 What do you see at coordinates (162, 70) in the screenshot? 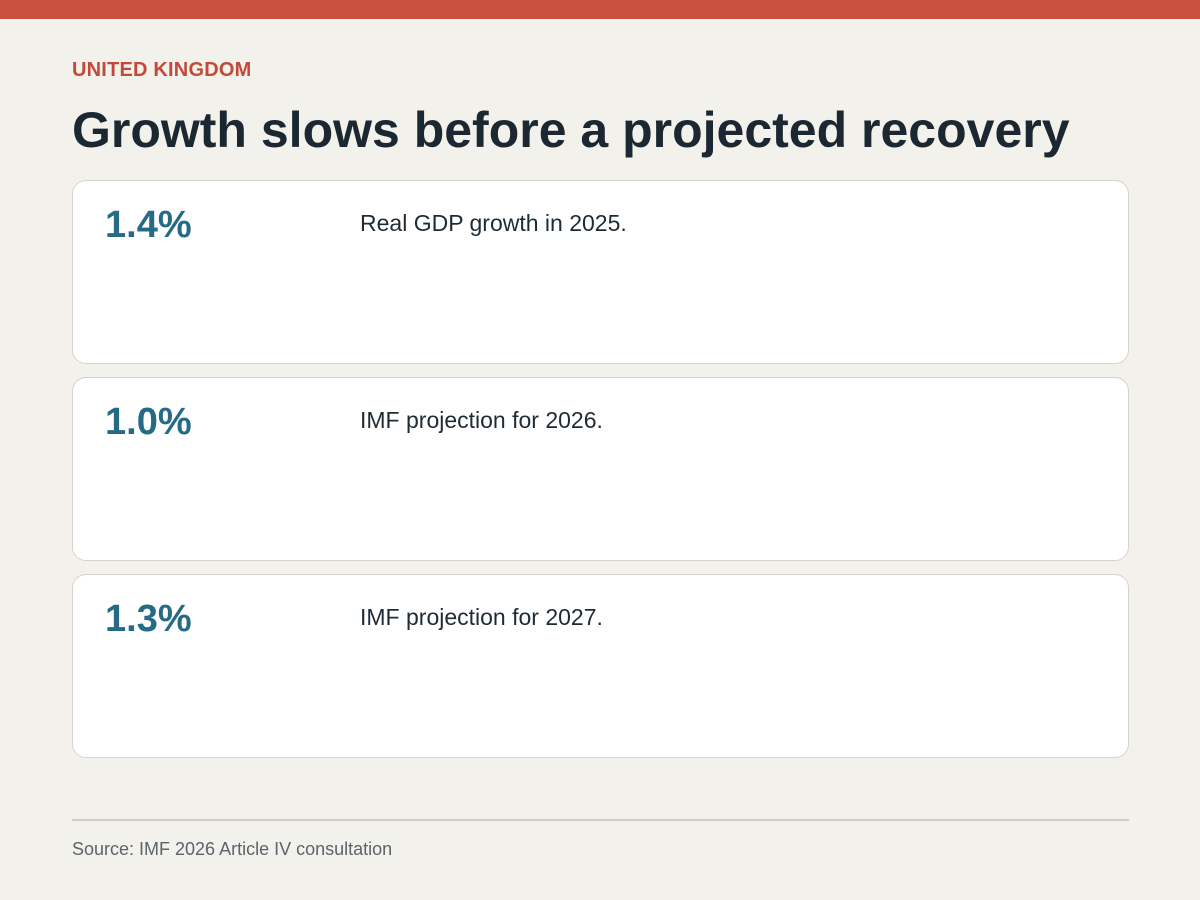
I see `kicker-label: UNITED KINGDOM` at bounding box center [162, 70].